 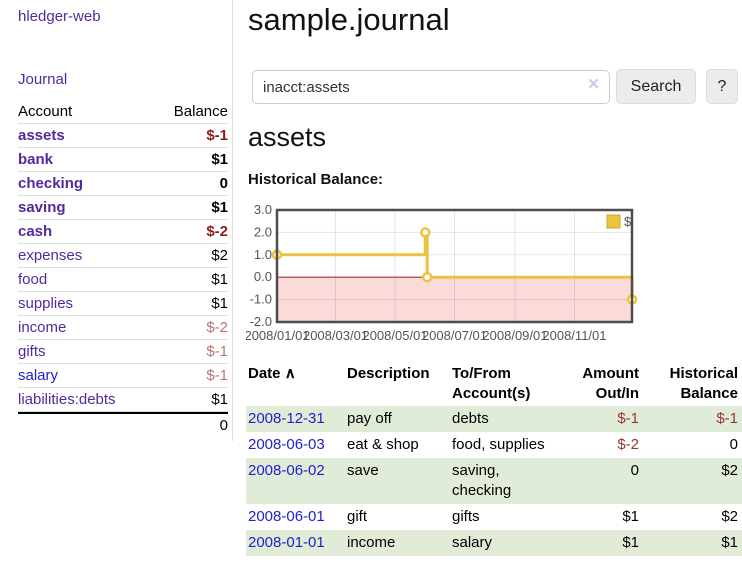 What do you see at coordinates (286, 542) in the screenshot?
I see `transaction-date-link: 2008-01-01` at bounding box center [286, 542].